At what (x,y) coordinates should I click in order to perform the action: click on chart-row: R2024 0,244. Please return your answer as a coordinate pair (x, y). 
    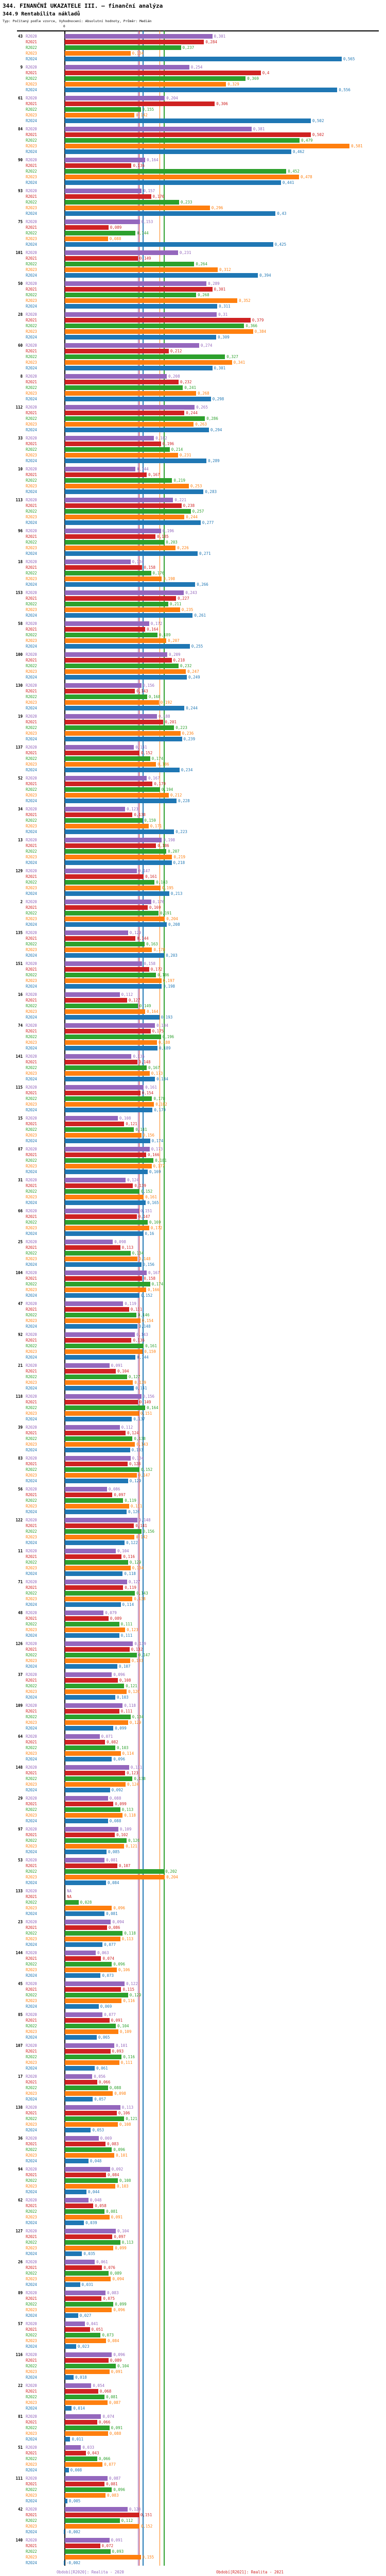
    Looking at the image, I should click on (193, 708).